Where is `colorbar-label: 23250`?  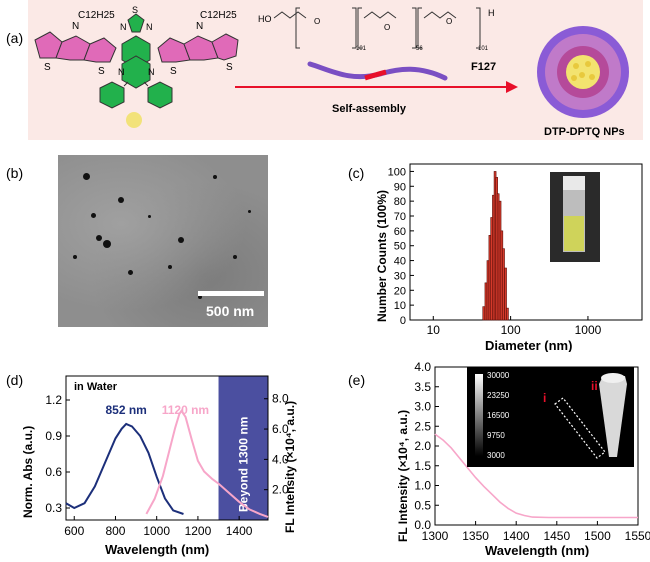 colorbar-label: 23250 is located at coordinates (498, 395).